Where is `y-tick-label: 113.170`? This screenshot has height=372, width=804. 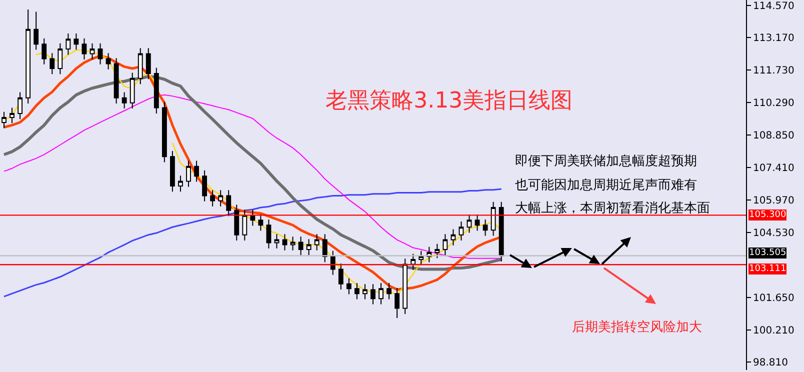
y-tick-label: 113.170 is located at coordinates (773, 38).